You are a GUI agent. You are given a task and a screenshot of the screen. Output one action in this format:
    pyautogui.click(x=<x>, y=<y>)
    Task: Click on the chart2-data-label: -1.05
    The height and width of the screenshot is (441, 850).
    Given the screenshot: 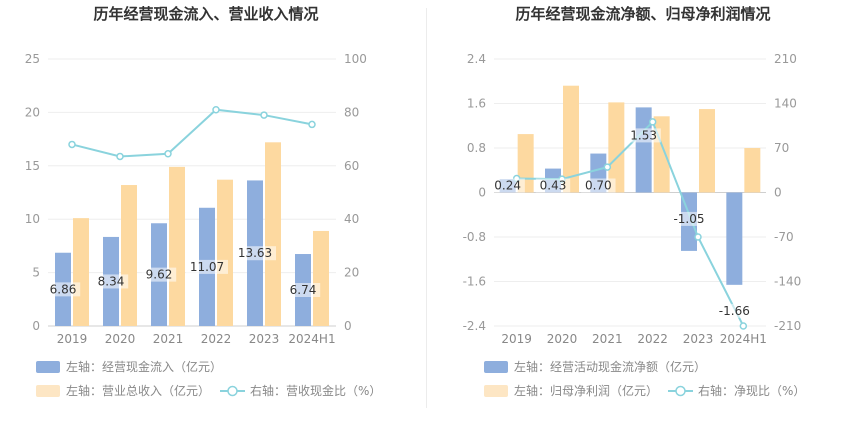 What is the action you would take?
    pyautogui.click(x=688, y=219)
    